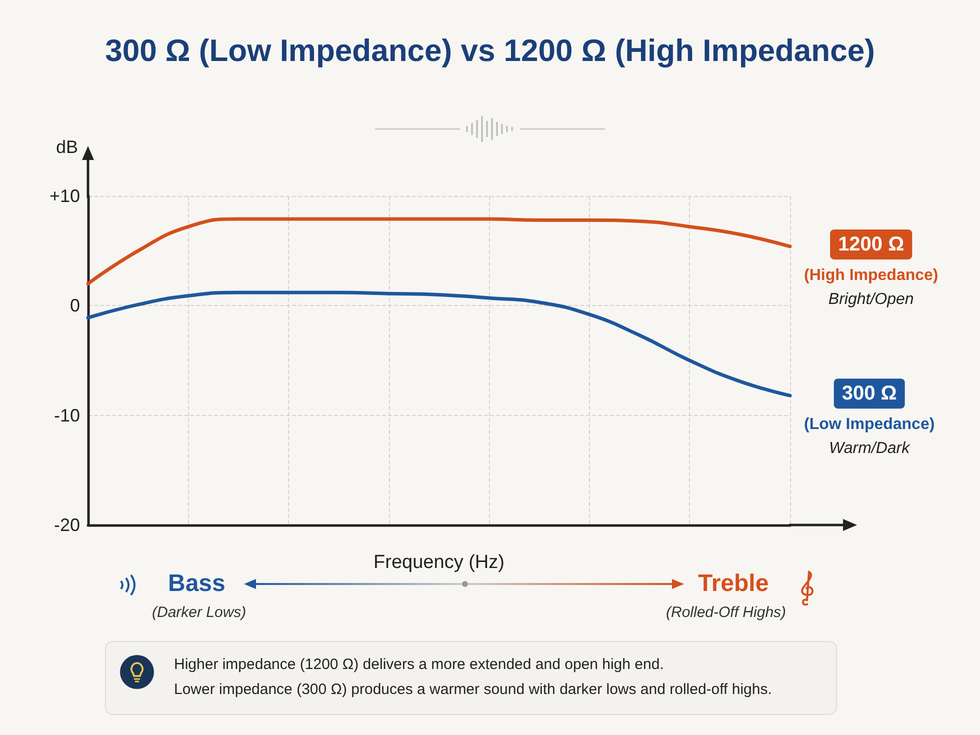  What do you see at coordinates (871, 275) in the screenshot?
I see `text: (High Impedance)` at bounding box center [871, 275].